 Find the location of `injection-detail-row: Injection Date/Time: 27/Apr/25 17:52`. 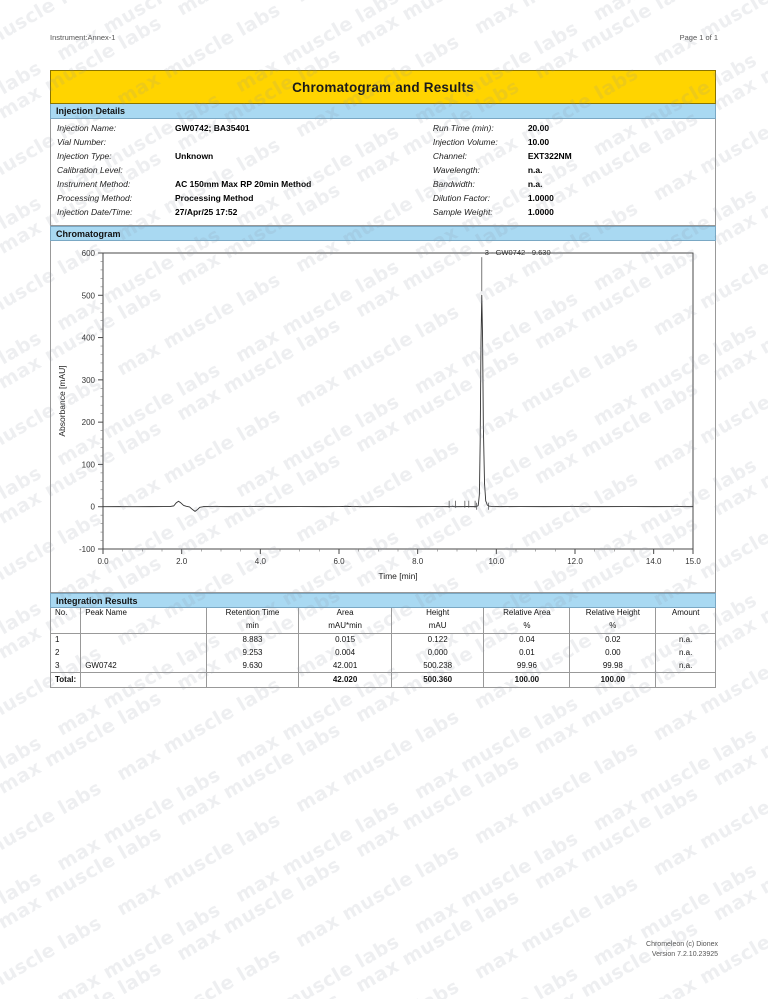

injection-detail-row: Injection Date/Time: 27/Apr/25 17:52 is located at coordinates (240, 214).